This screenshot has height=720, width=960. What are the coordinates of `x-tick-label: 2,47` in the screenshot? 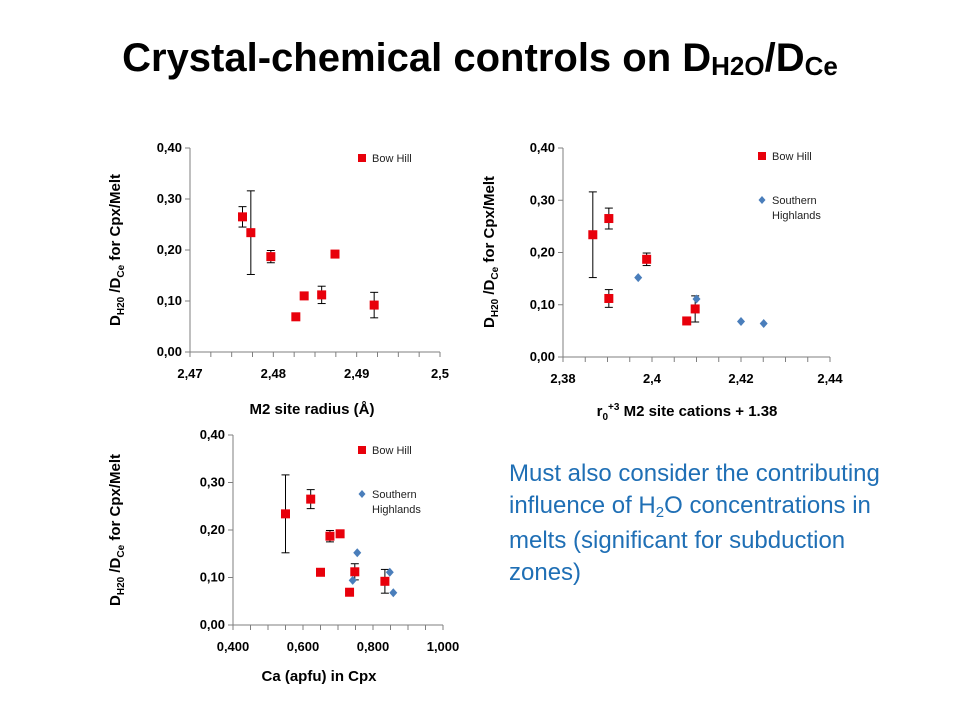 It's located at (189, 373).